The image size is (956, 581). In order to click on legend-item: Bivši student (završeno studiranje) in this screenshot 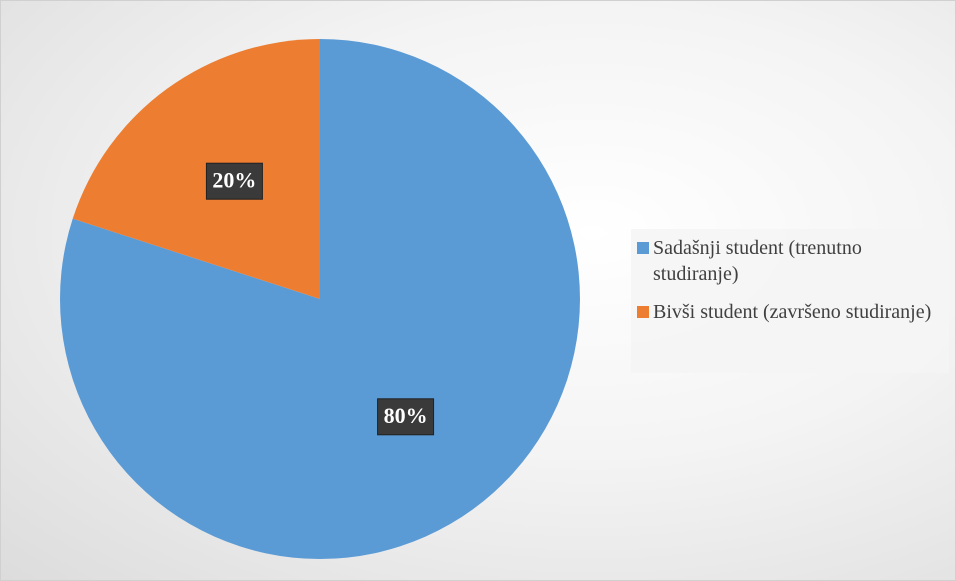, I will do `click(790, 312)`.